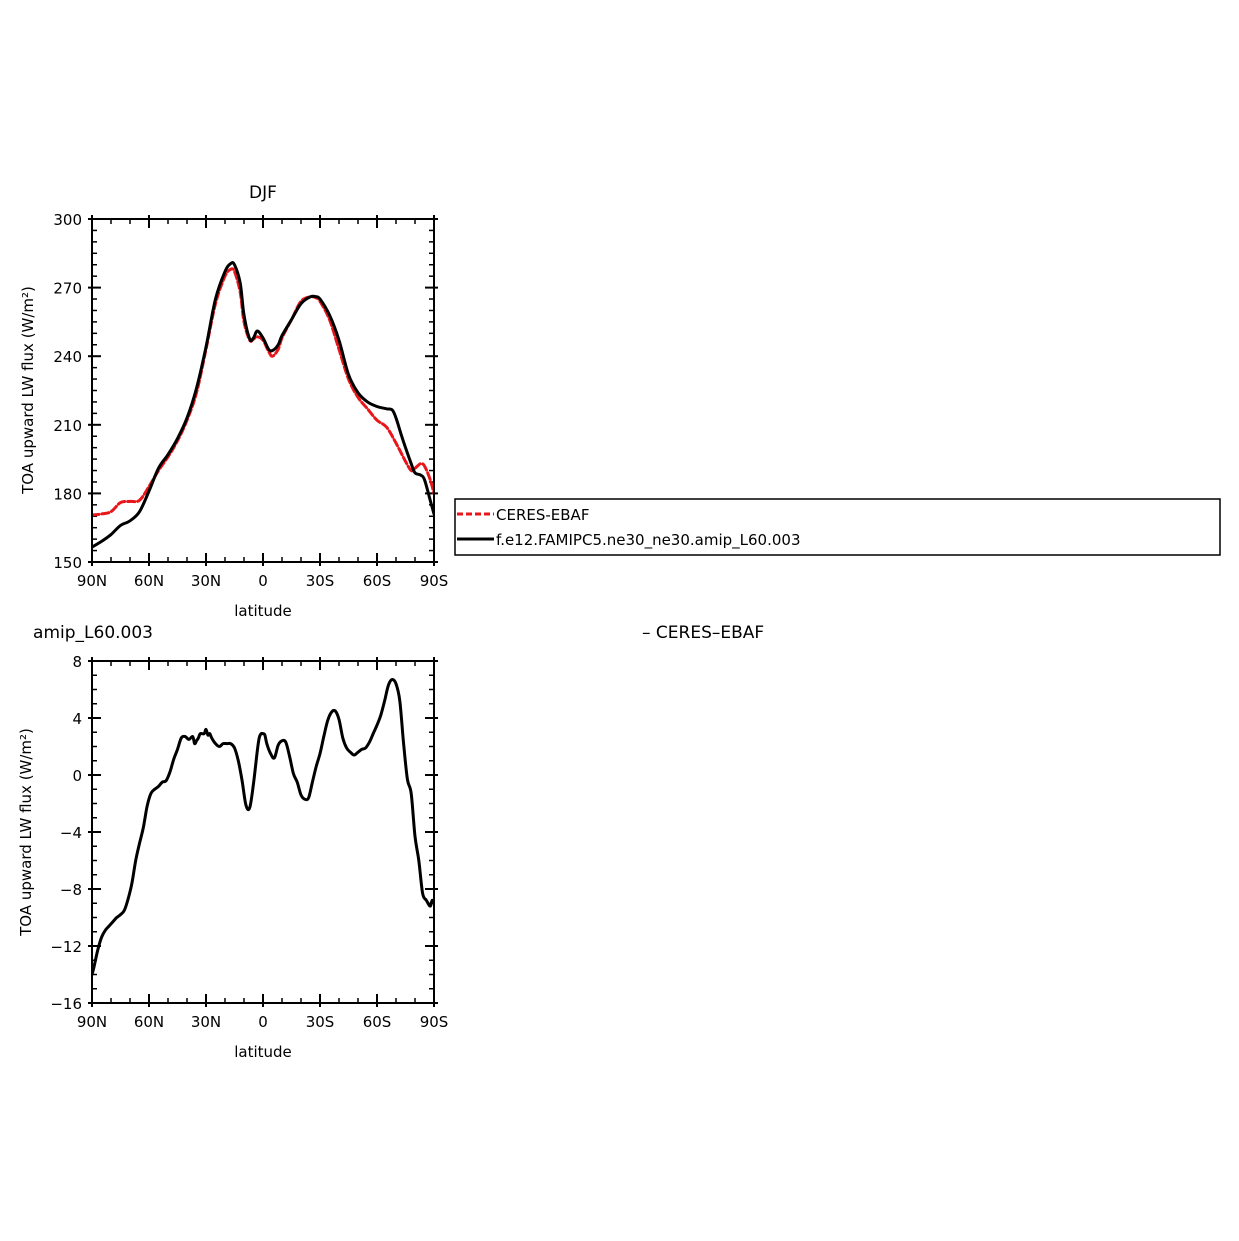 Image resolution: width=1239 pixels, height=1241 pixels. What do you see at coordinates (77, 776) in the screenshot?
I see `y-tick-label: 0` at bounding box center [77, 776].